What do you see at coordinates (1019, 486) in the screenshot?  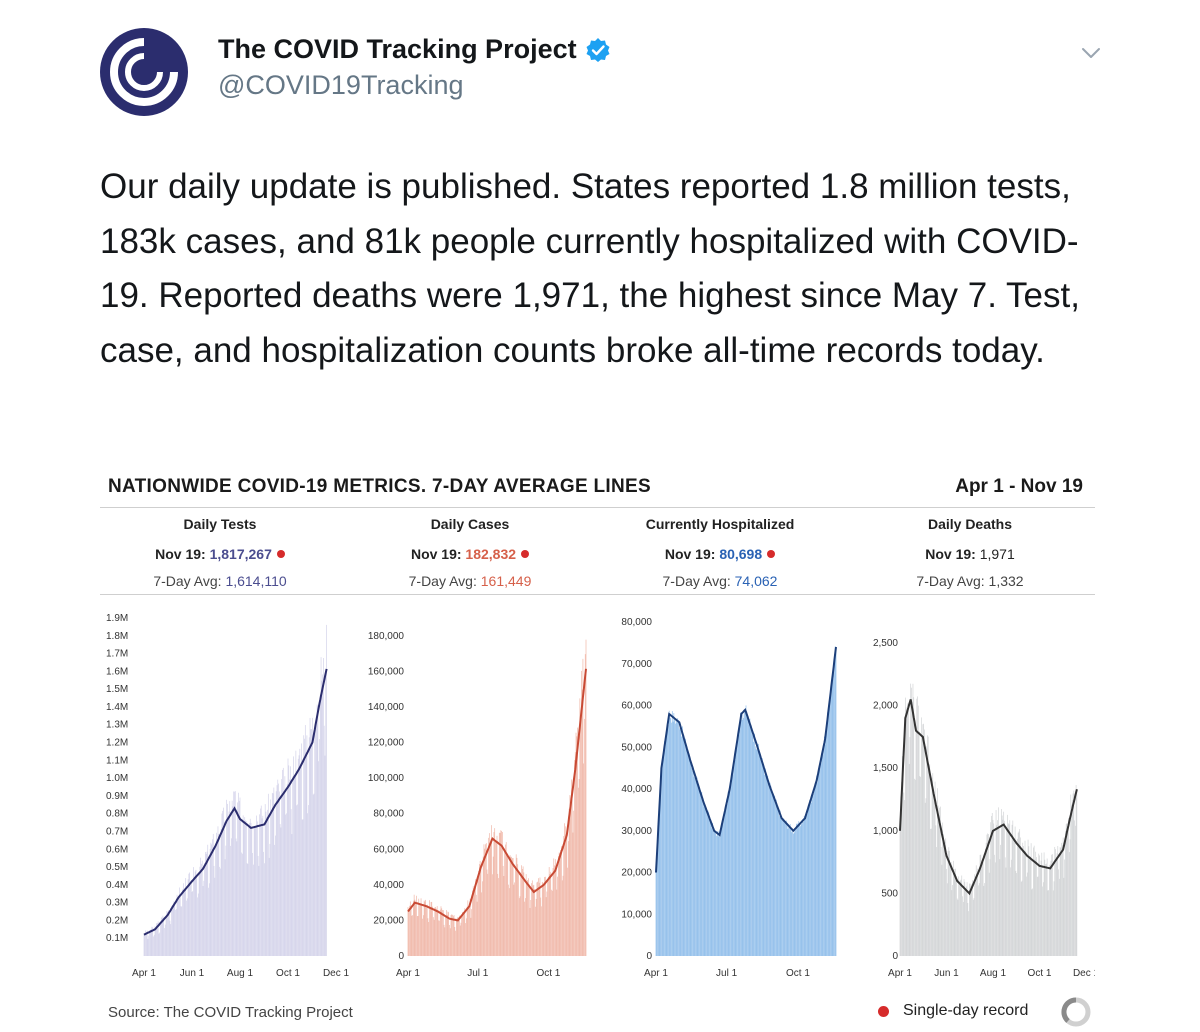 I see `card-date-range: Apr 1 - Nov 19` at bounding box center [1019, 486].